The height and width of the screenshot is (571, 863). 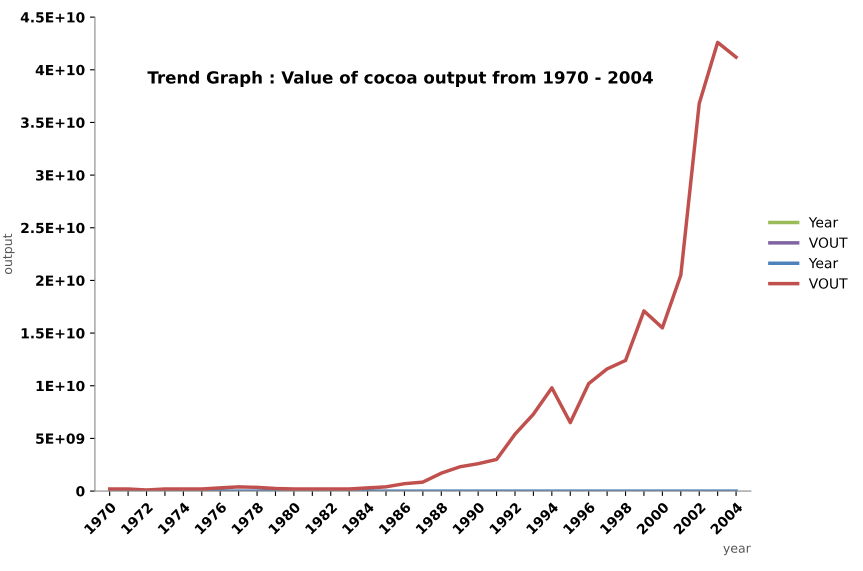 What do you see at coordinates (400, 78) in the screenshot?
I see `text: Trend Graph : Value of cocoa output from 1970 - 2004` at bounding box center [400, 78].